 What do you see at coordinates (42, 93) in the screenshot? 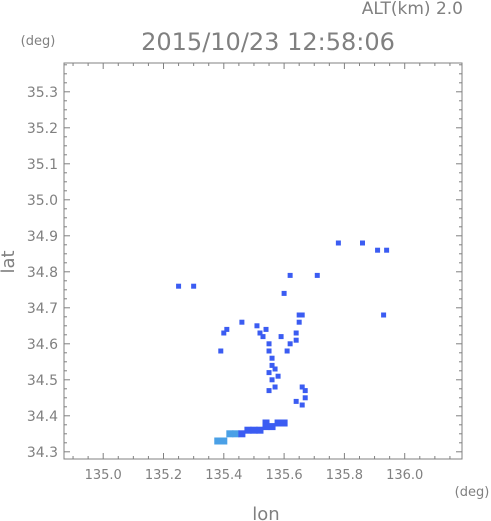
I see `y-tick-label: 35.3` at bounding box center [42, 93].